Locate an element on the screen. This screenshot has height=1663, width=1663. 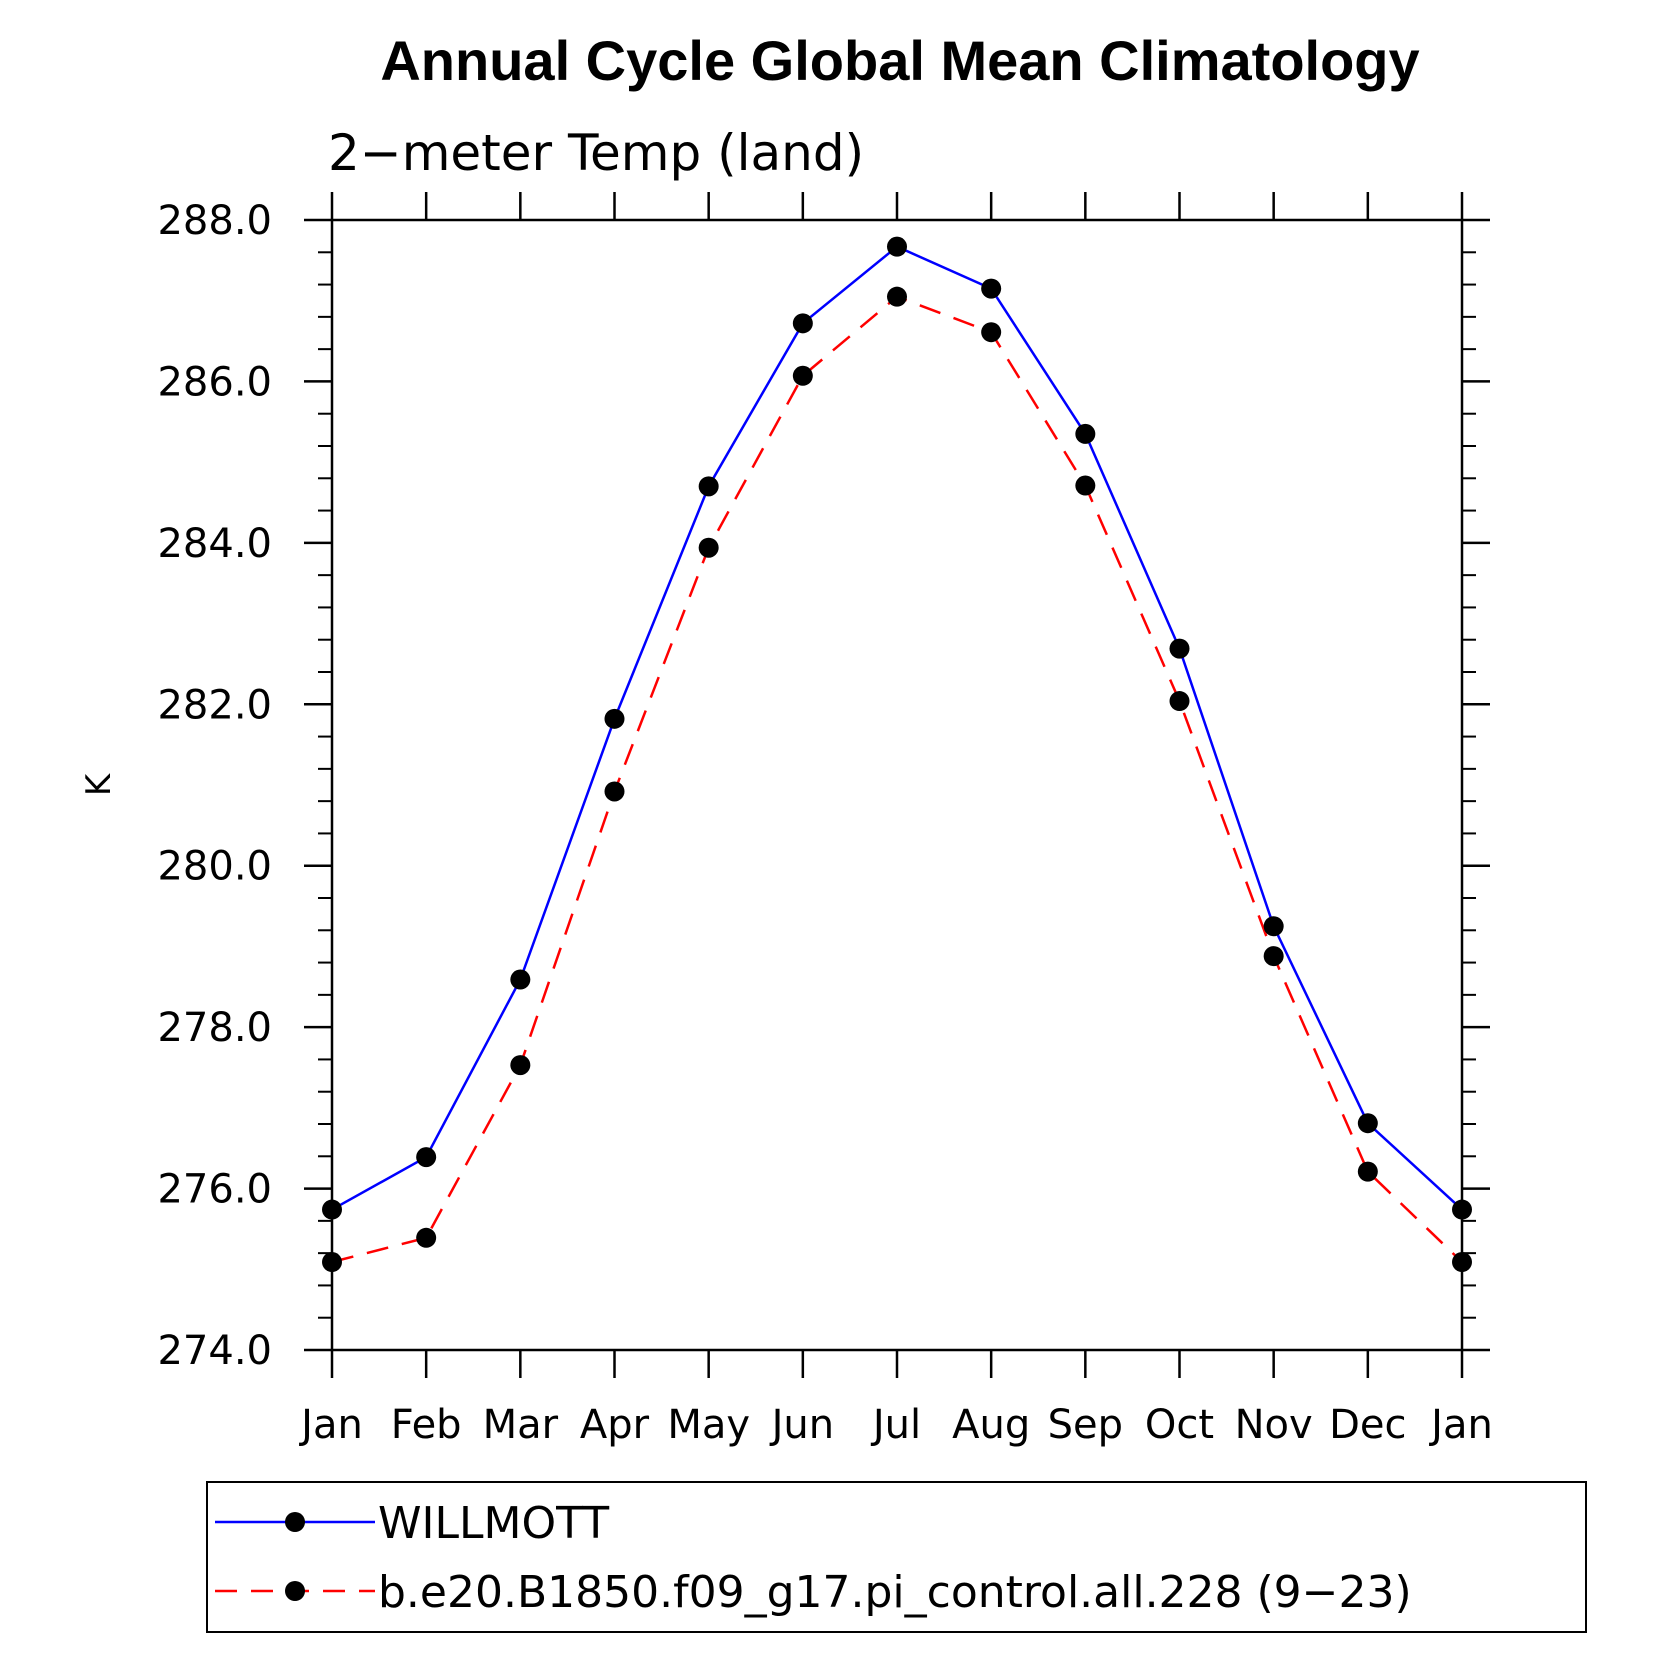
x-tick-label: Oct is located at coordinates (1179, 1425).